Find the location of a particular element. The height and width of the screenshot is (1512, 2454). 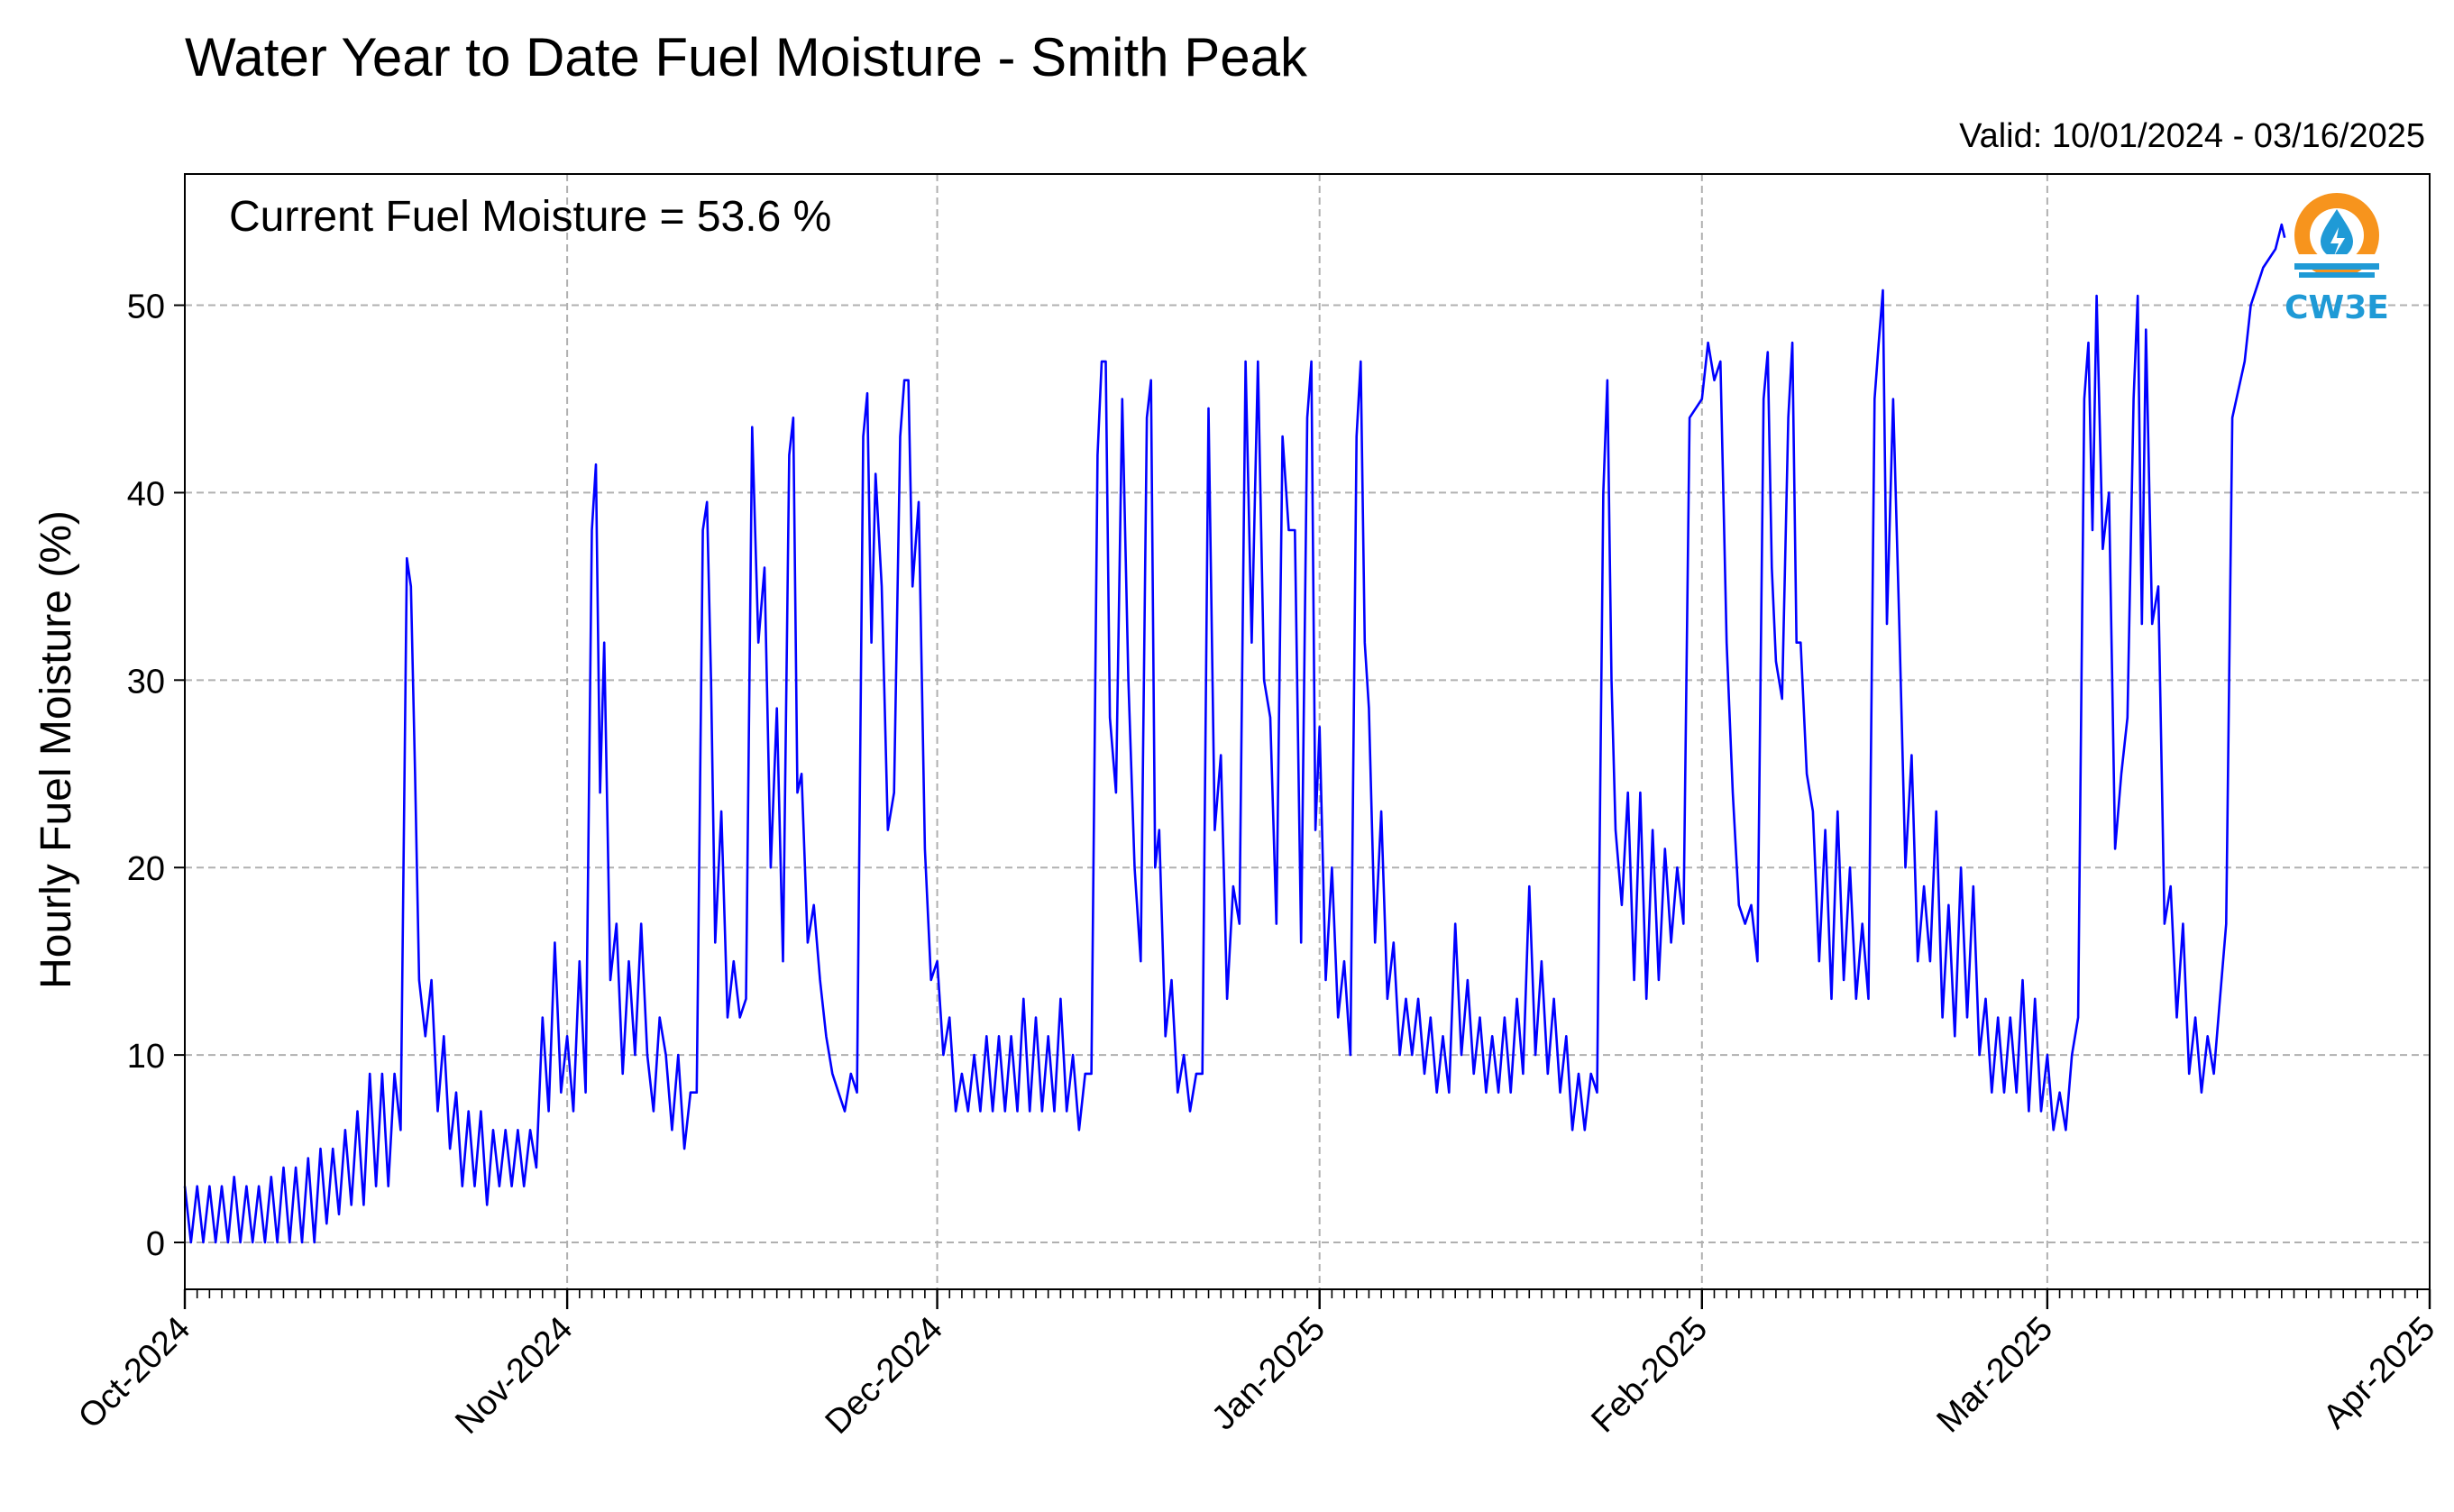

x-tick-label: Dec-2024 is located at coordinates (884, 1376).